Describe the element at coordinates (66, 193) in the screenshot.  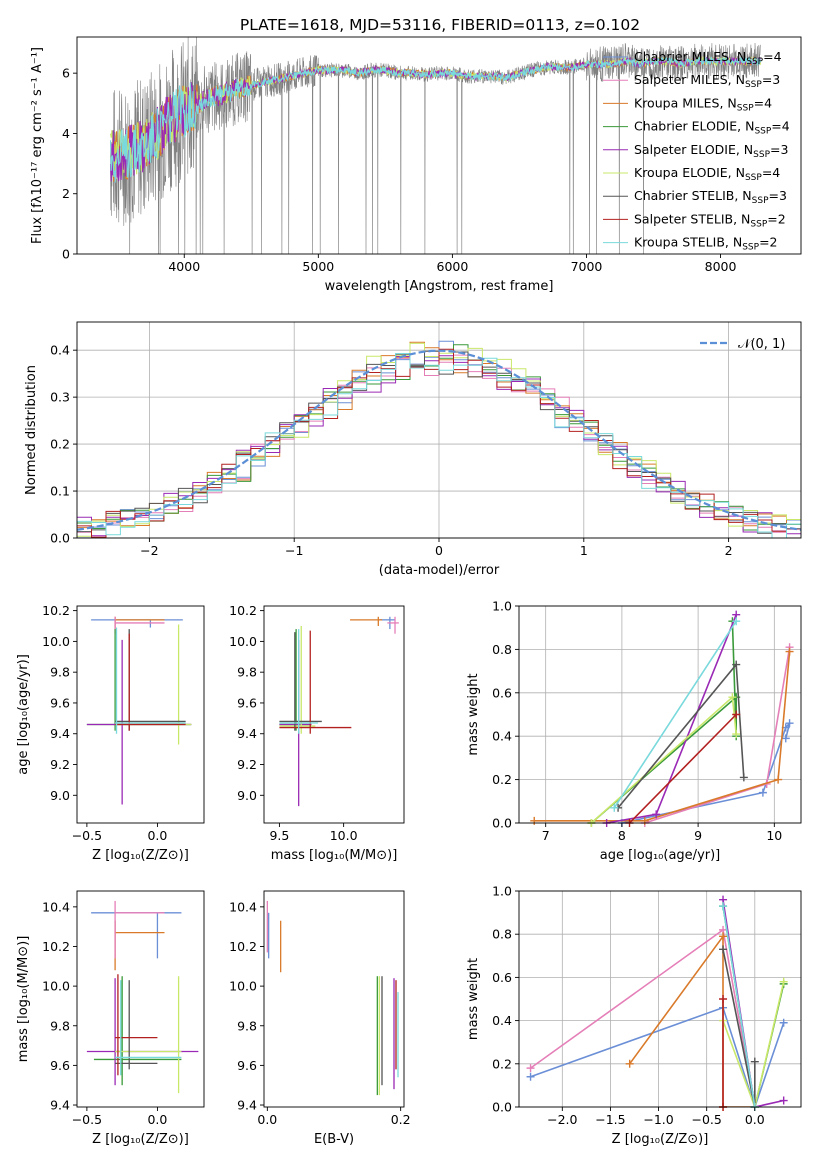
I see `y-tick-label: 2` at that location.